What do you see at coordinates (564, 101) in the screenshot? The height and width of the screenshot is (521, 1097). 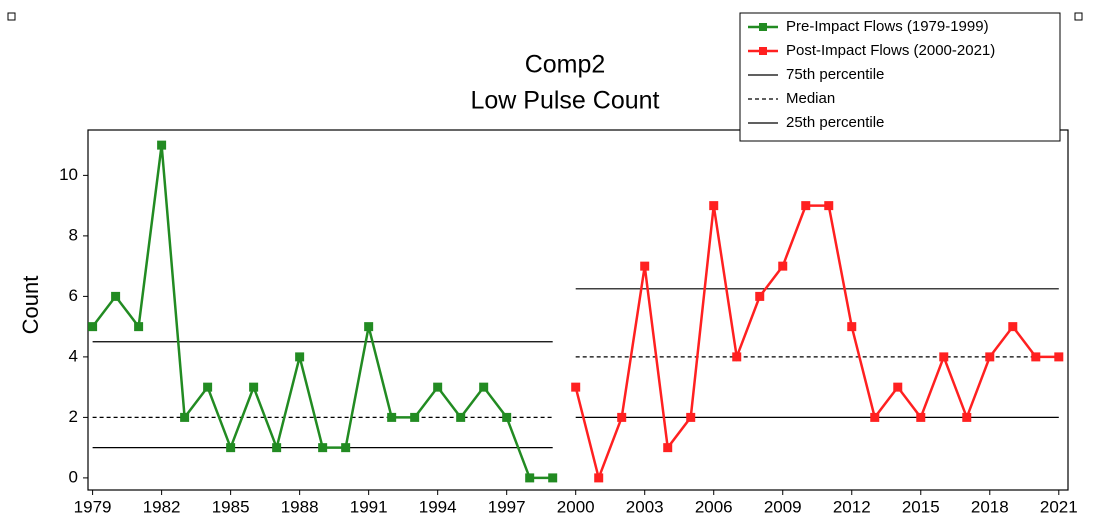 I see `chart-title: Low Pulse Count` at bounding box center [564, 101].